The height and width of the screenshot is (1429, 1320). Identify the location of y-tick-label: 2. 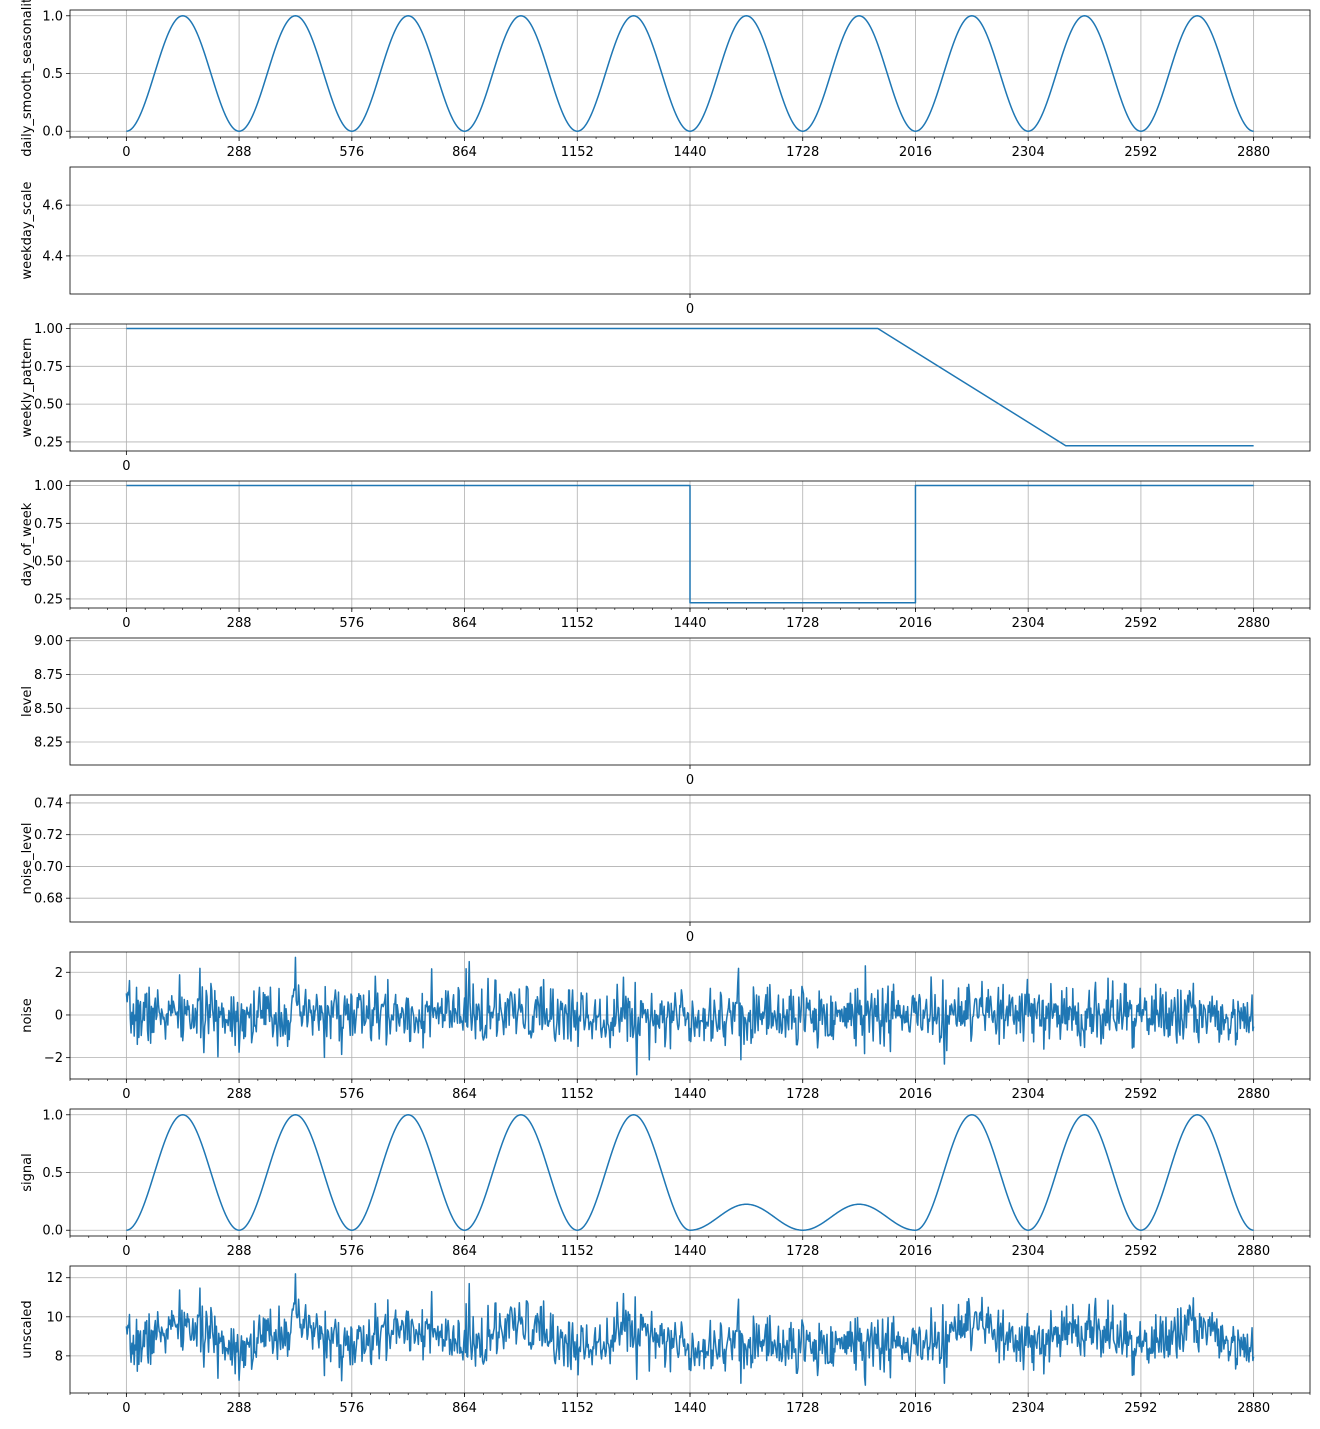
(59, 973).